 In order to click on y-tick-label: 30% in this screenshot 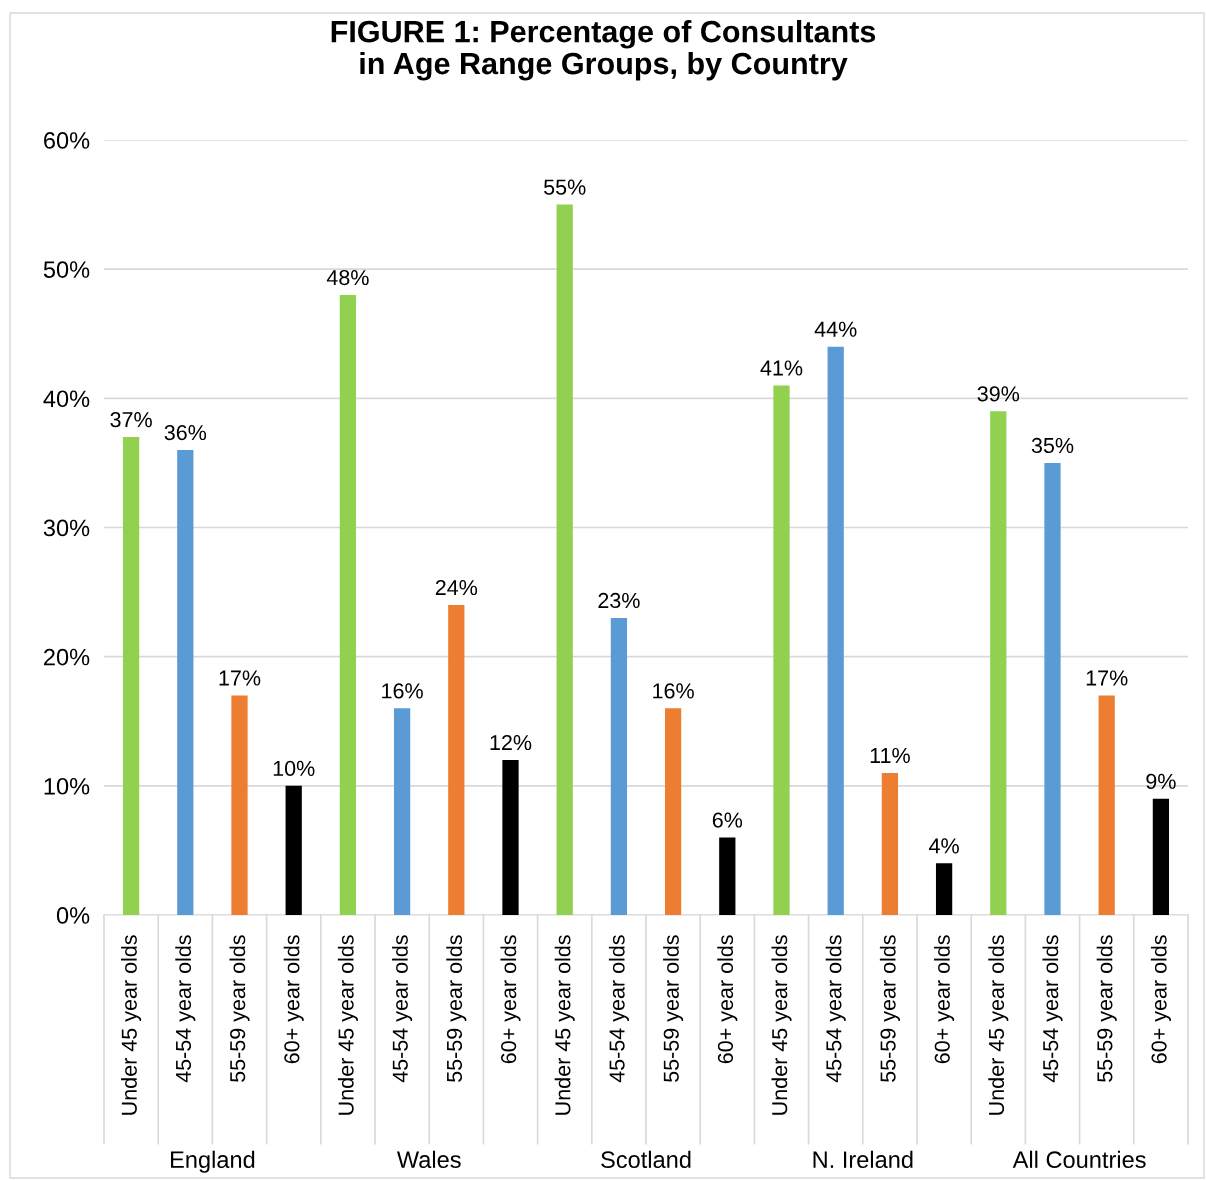, I will do `click(66, 528)`.